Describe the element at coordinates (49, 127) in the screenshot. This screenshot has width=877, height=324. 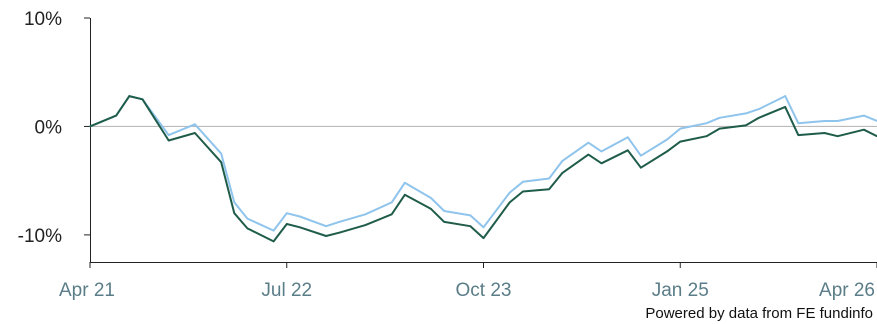
I see `y-tick-label: 0%` at that location.